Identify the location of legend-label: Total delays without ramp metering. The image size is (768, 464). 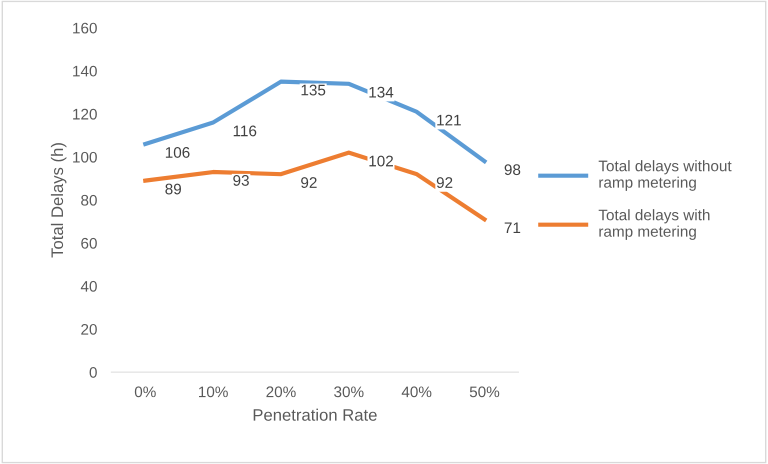
(665, 175).